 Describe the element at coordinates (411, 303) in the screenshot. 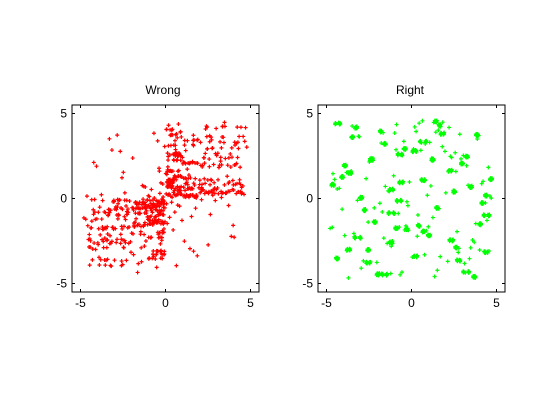

I see `right-x-tick-label: 0` at that location.